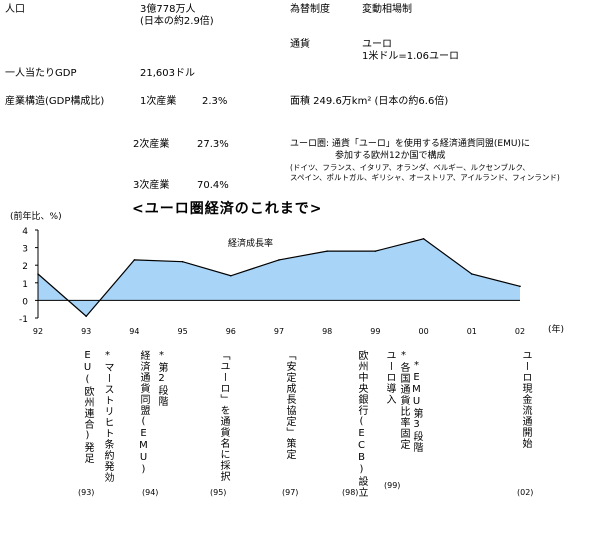  Describe the element at coordinates (290, 492) in the screenshot. I see `event-year: (97)` at that location.